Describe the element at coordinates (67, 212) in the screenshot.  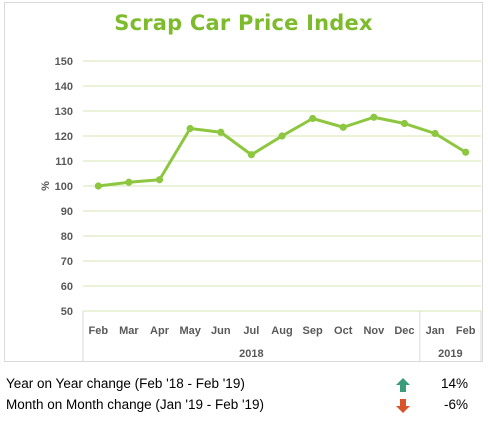
I see `y-tick-label: 90` at that location.